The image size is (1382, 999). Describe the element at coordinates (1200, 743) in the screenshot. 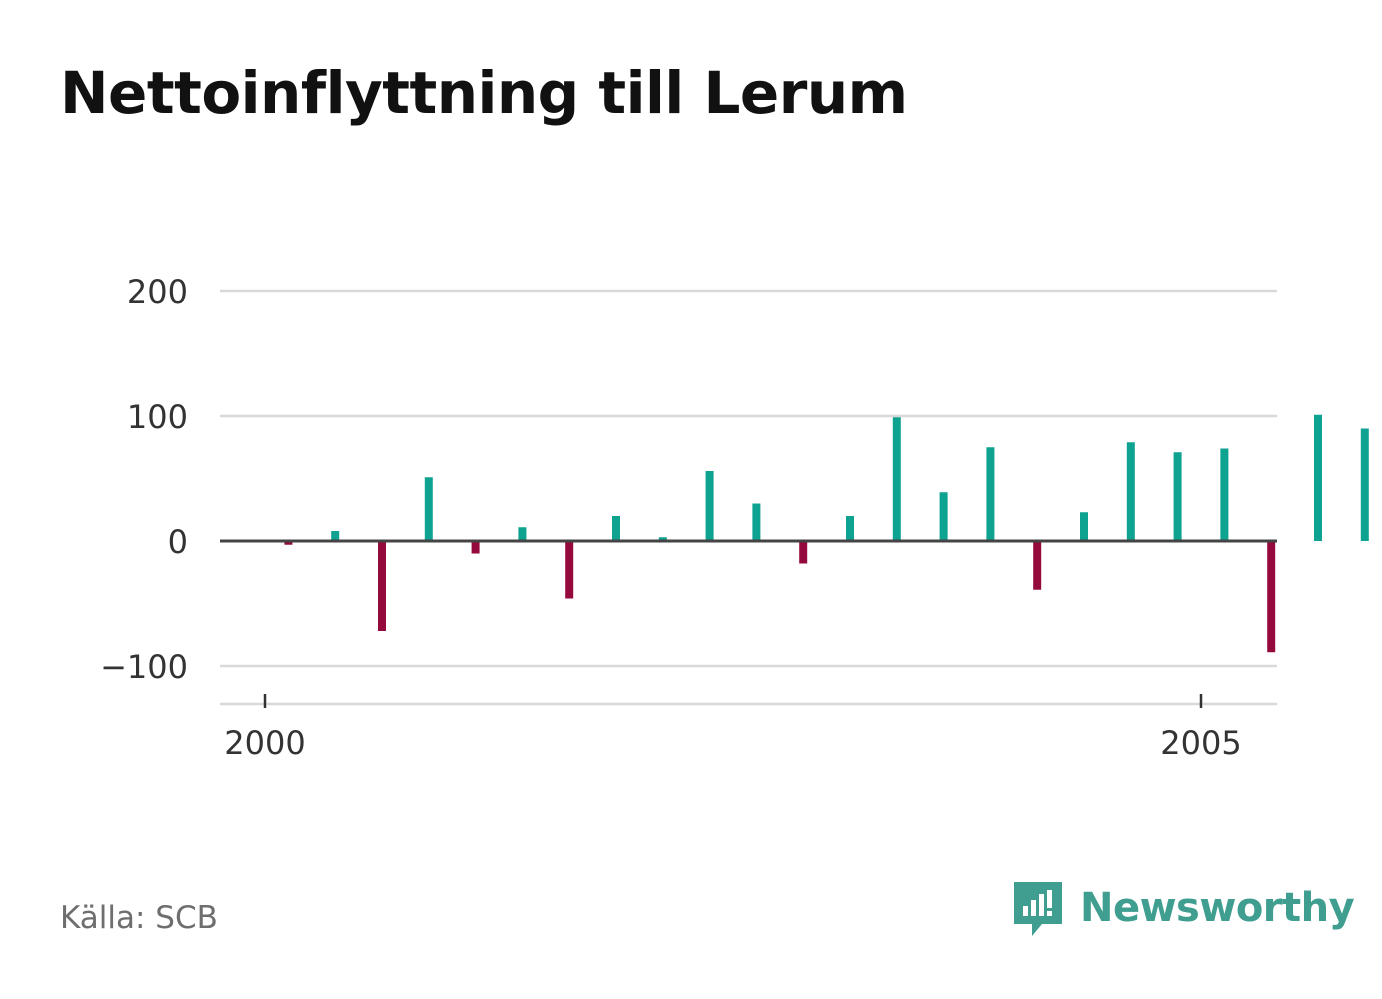

I see `x-tick-label: 2005` at that location.